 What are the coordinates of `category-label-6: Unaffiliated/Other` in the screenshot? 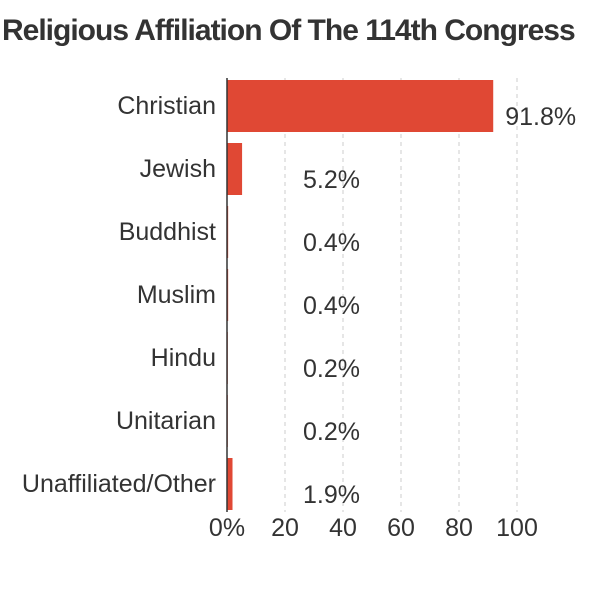 It's located at (119, 484).